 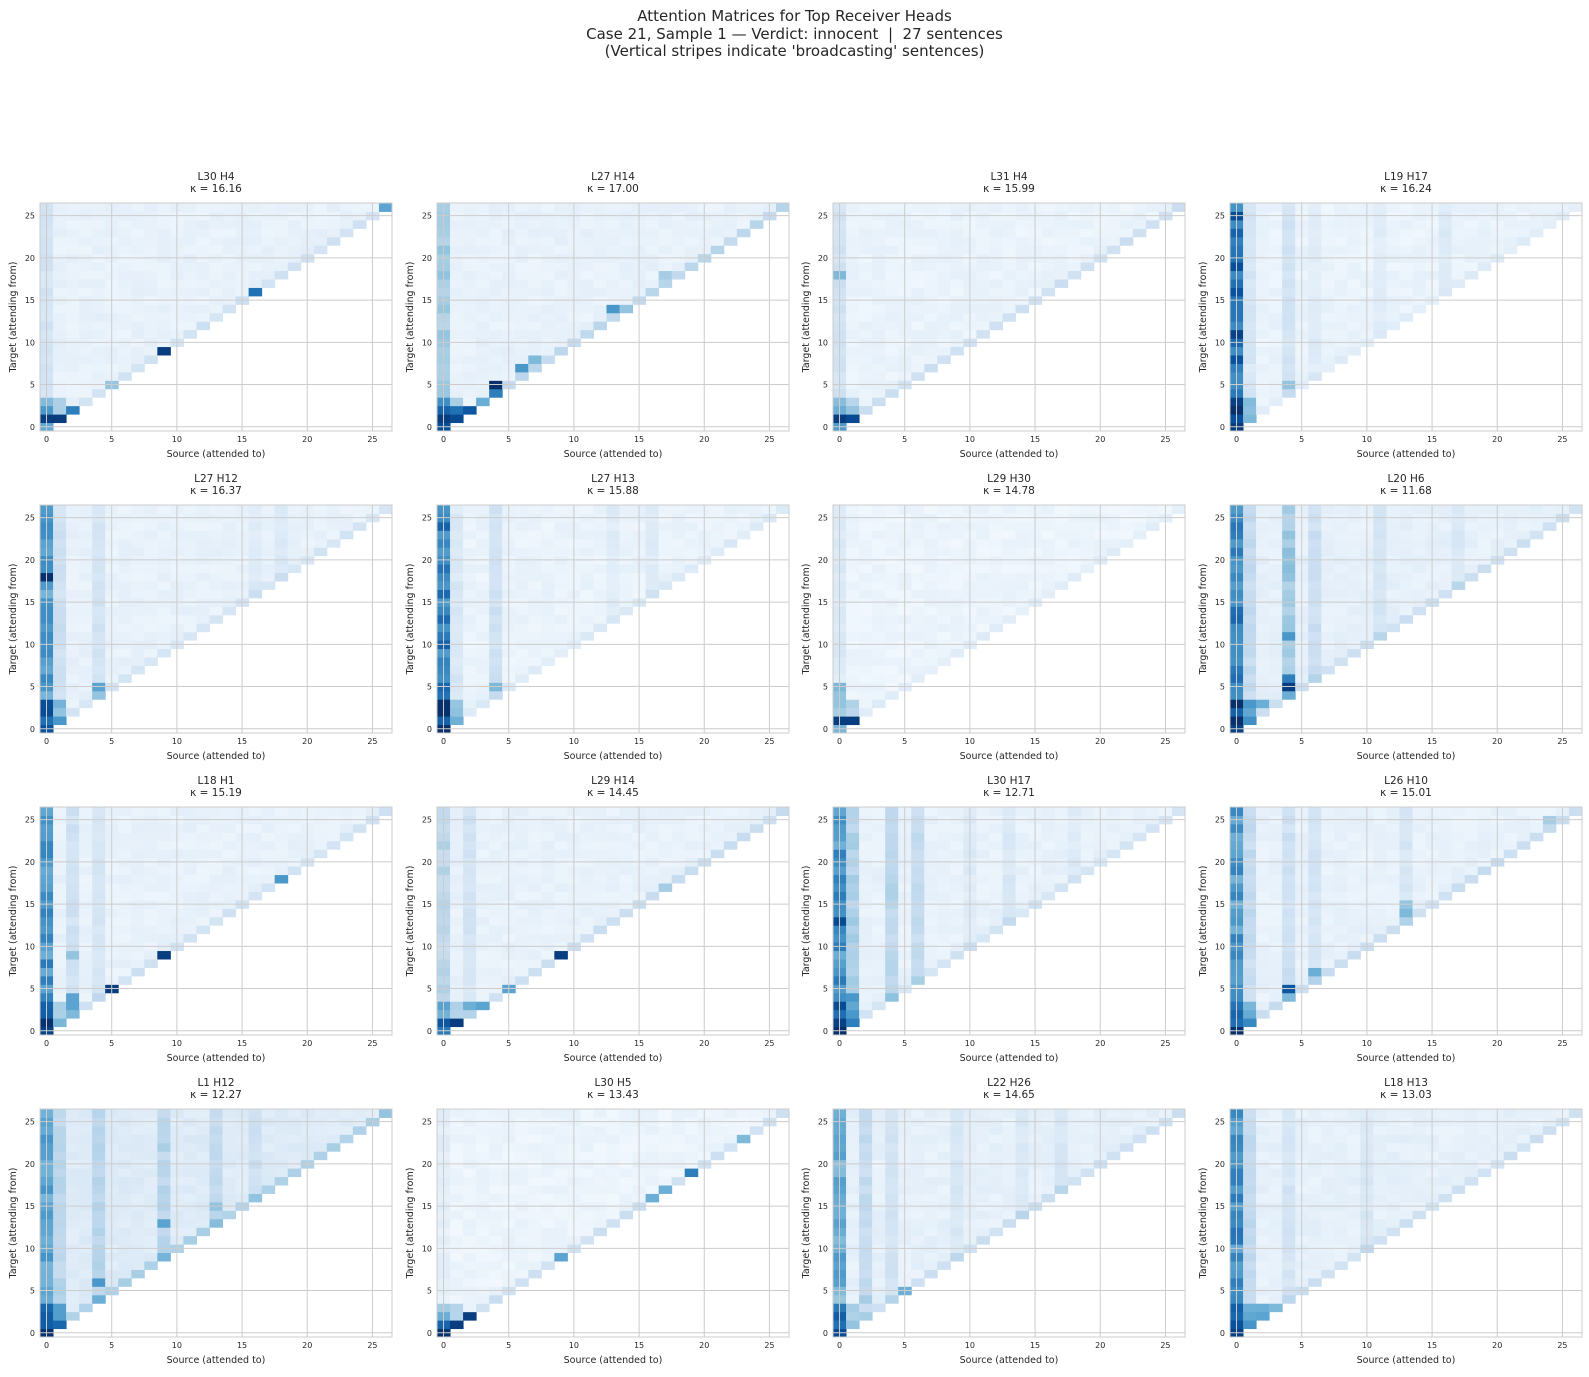 What do you see at coordinates (1406, 1058) in the screenshot?
I see `x-axis-label: Source (attended to)` at bounding box center [1406, 1058].